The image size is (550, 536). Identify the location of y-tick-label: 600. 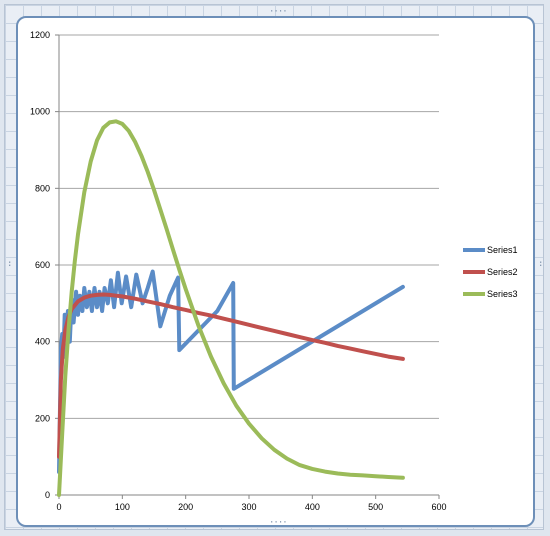
(42, 265).